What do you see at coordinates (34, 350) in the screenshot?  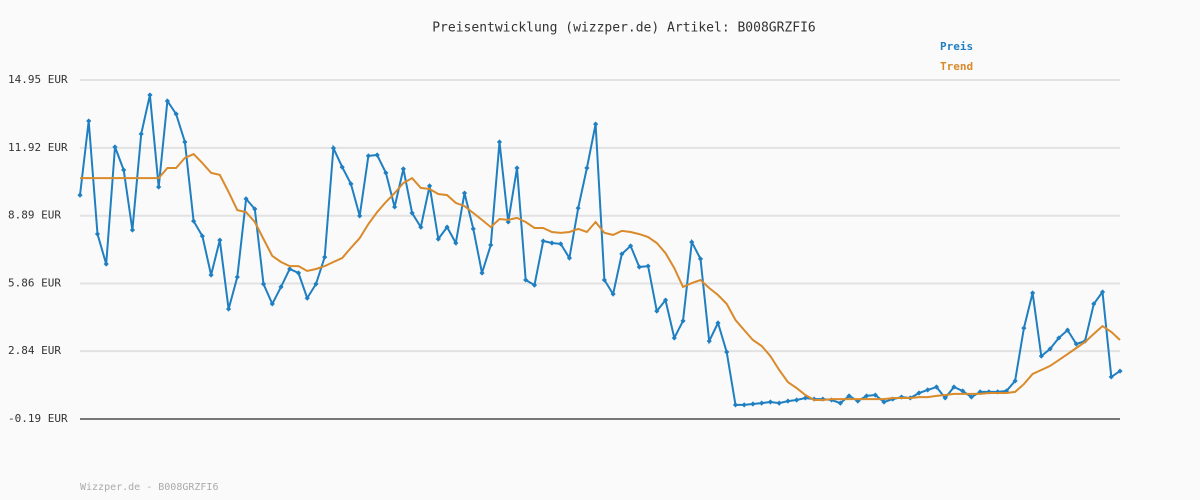 I see `y-tick-label: 2.84 EUR` at bounding box center [34, 350].